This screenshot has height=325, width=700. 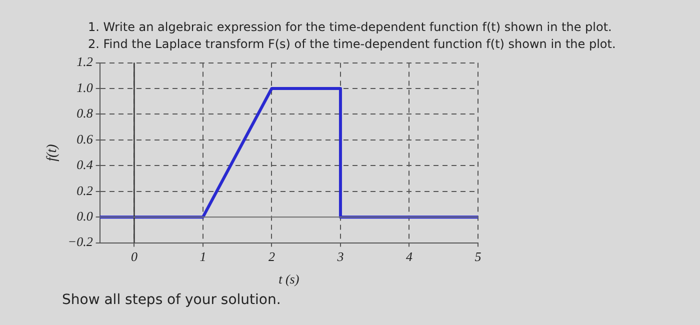 What do you see at coordinates (85, 190) in the screenshot?
I see `y-tick-label: 0.2` at bounding box center [85, 190].